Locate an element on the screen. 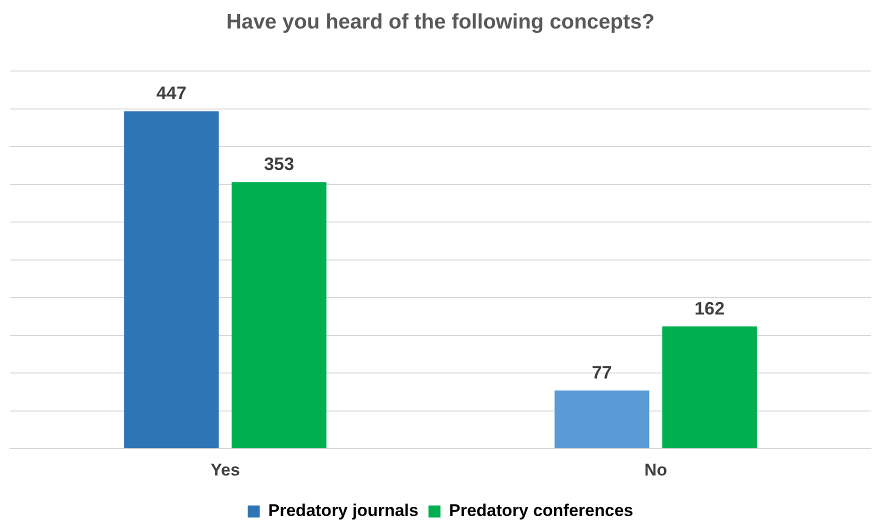 The image size is (881, 530). data-label: 353 is located at coordinates (279, 164).